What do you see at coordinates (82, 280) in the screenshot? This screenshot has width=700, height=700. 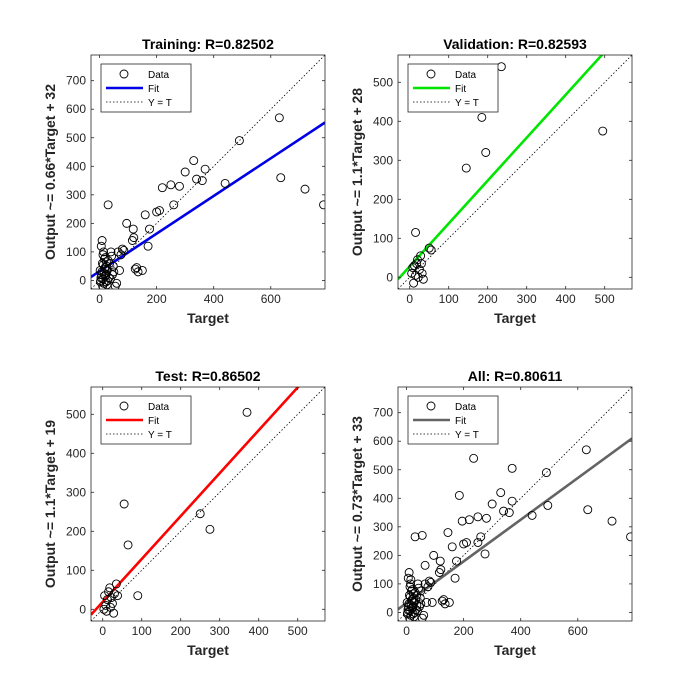 I see `training-y-tick-label: 0` at bounding box center [82, 280].